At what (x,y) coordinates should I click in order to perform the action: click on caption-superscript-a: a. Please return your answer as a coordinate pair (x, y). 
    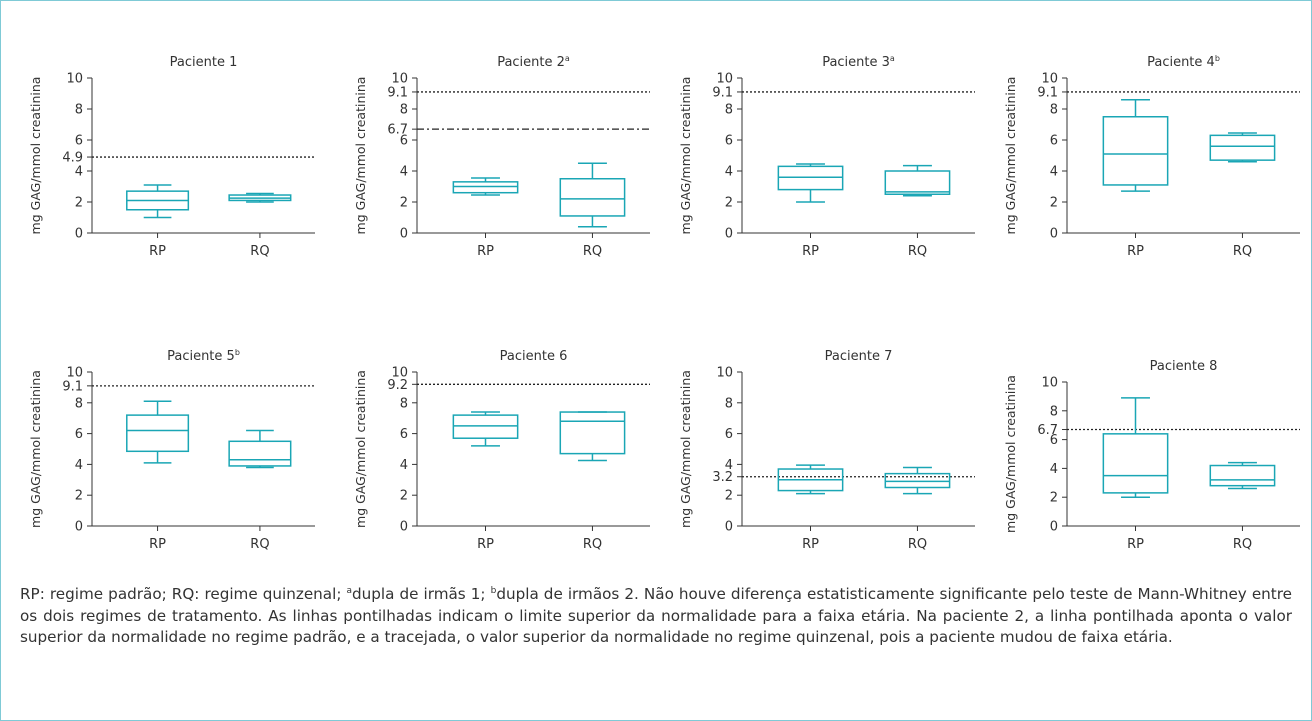
    Looking at the image, I should click on (349, 590).